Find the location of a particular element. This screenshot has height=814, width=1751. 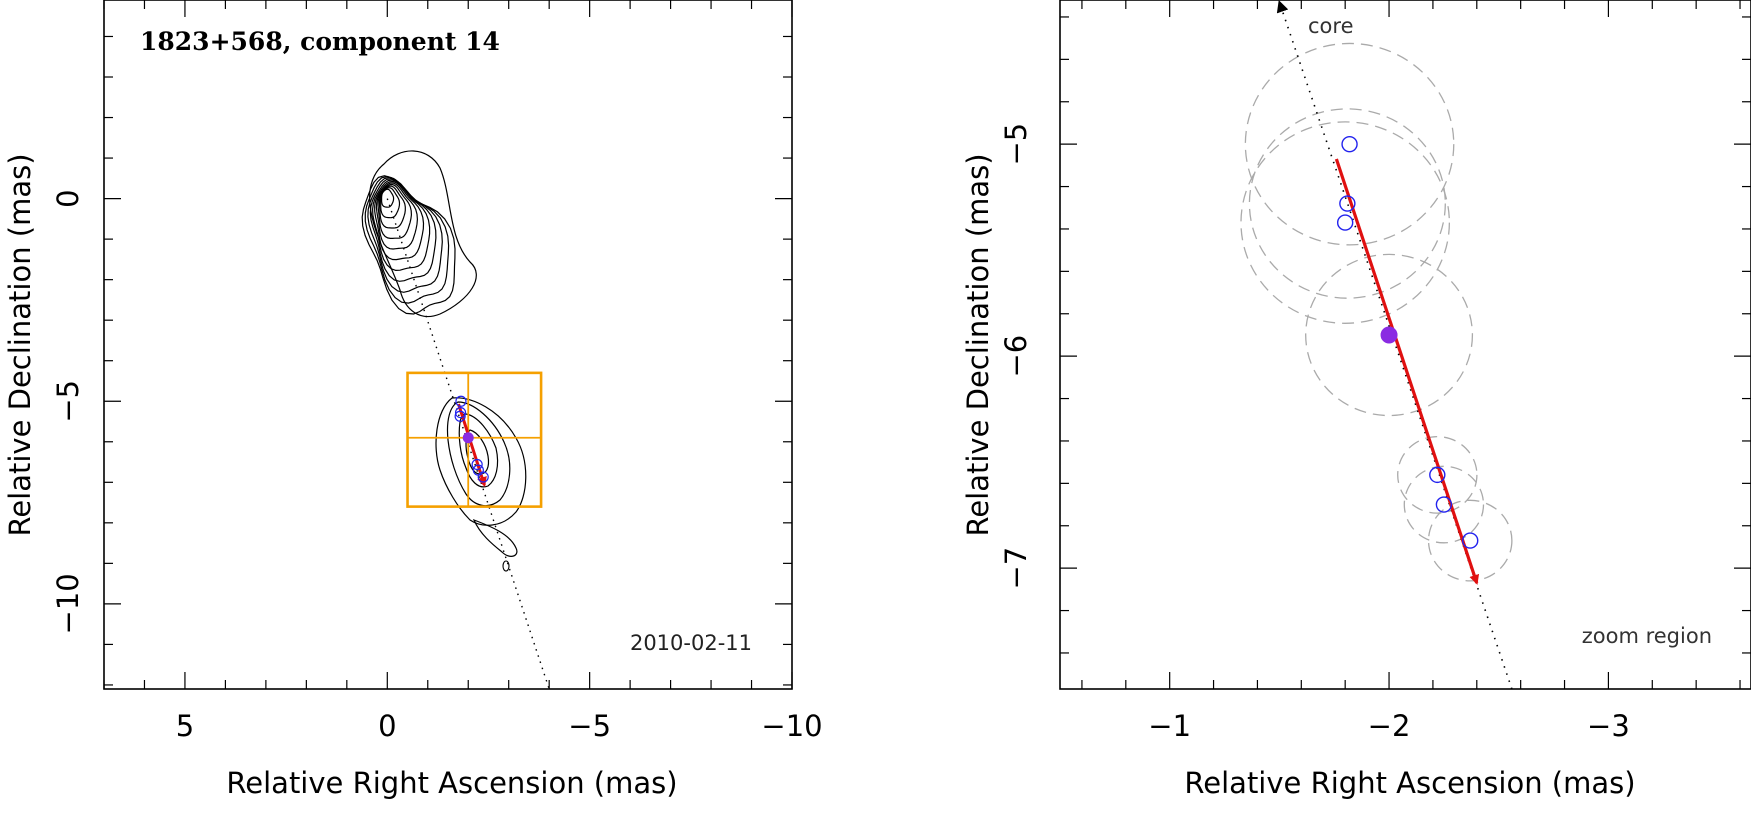

left-x-tick-label: 5 is located at coordinates (185, 726).